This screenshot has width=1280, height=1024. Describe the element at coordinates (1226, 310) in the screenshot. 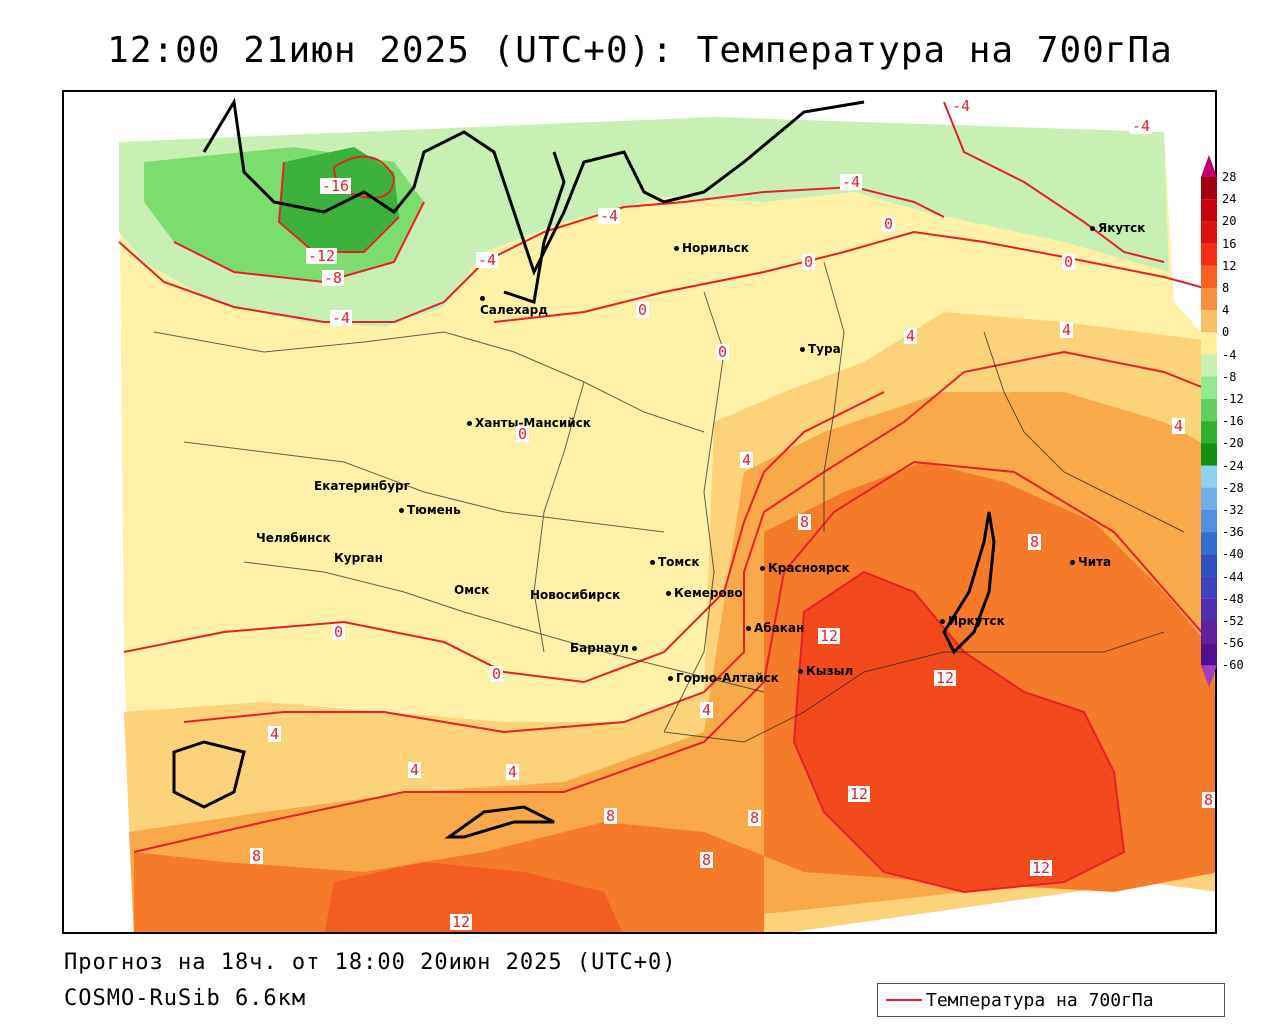

I see `colorbar-tick-label: 4` at that location.